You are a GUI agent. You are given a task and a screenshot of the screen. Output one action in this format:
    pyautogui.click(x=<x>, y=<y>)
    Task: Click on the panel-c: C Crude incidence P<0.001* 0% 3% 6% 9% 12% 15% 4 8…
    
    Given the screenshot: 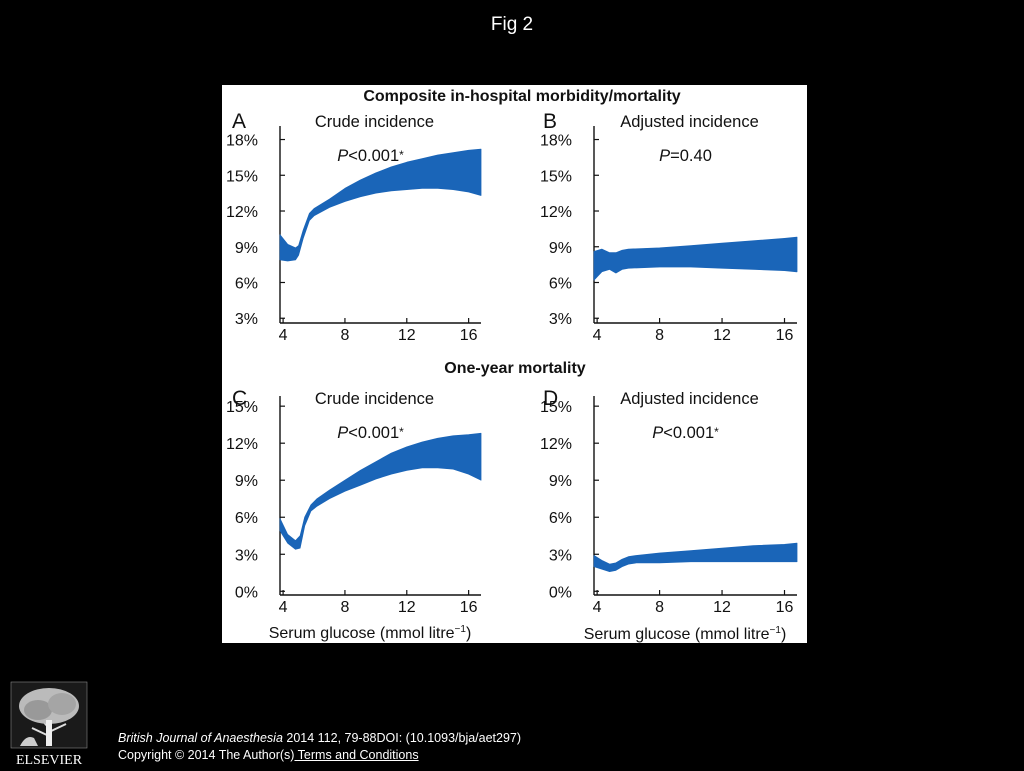 What is the action you would take?
    pyautogui.click(x=354, y=501)
    